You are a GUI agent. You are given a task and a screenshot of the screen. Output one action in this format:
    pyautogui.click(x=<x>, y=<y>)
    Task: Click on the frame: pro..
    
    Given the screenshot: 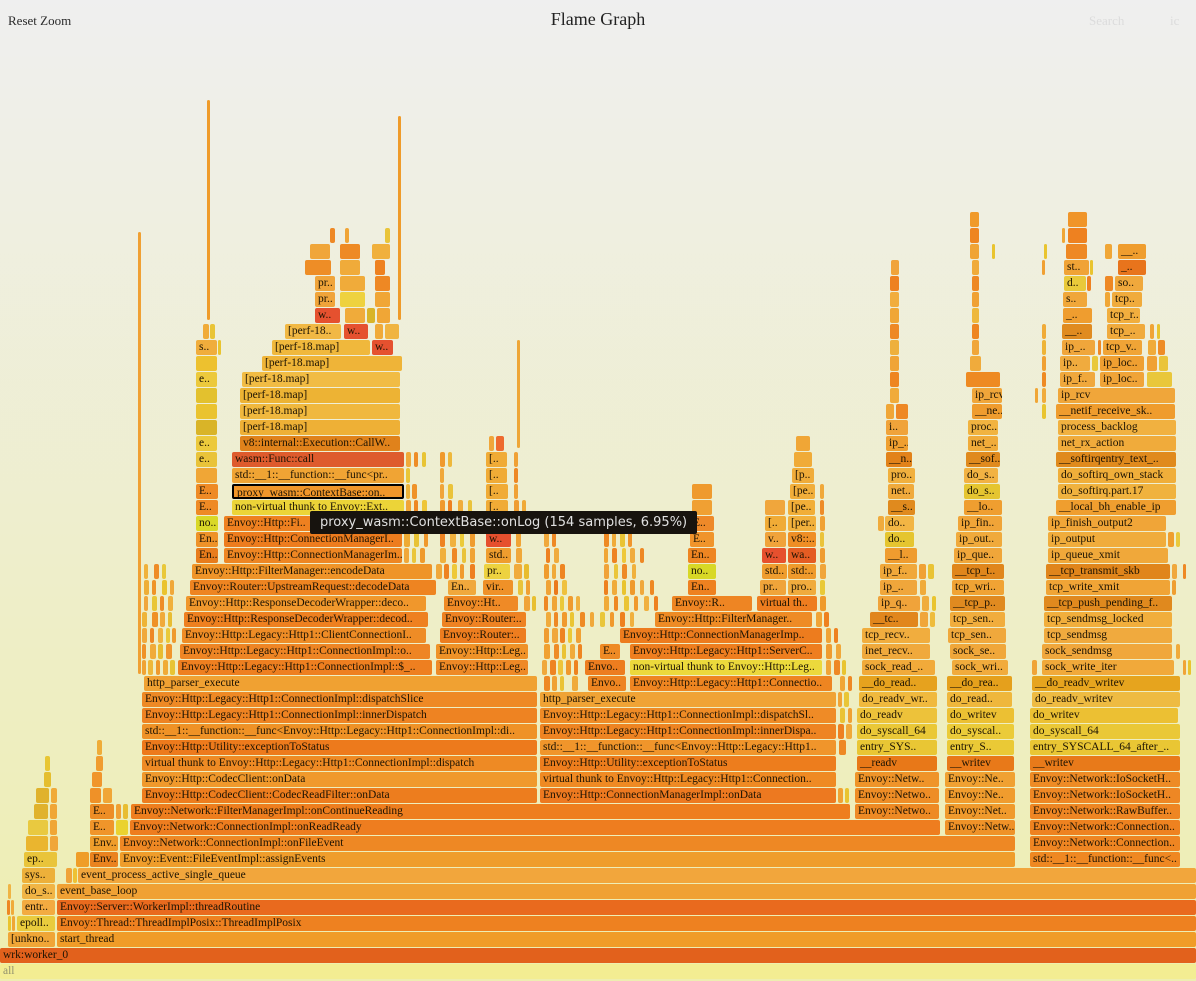 What is the action you would take?
    pyautogui.click(x=901, y=475)
    